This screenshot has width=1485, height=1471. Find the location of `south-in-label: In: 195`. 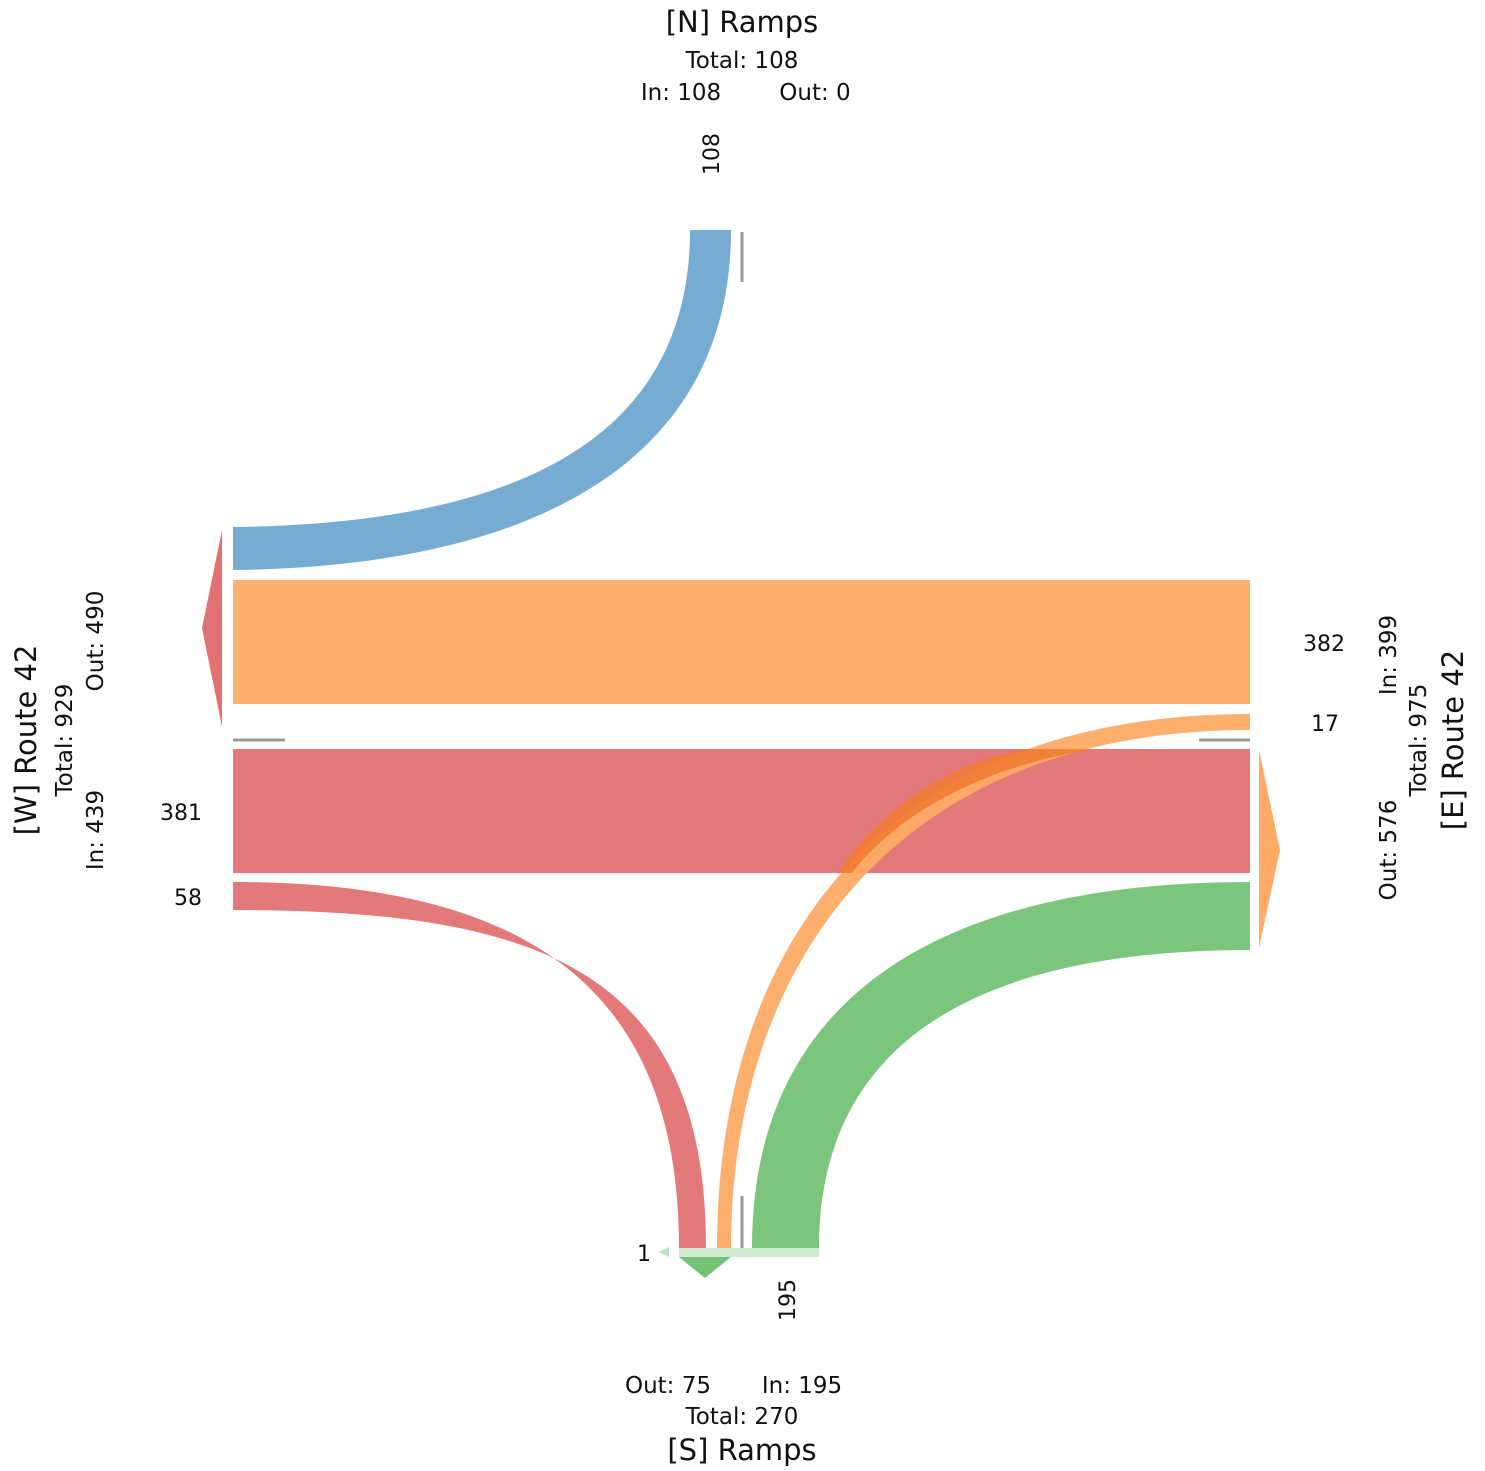

south-in-label: In: 195 is located at coordinates (802, 1386).